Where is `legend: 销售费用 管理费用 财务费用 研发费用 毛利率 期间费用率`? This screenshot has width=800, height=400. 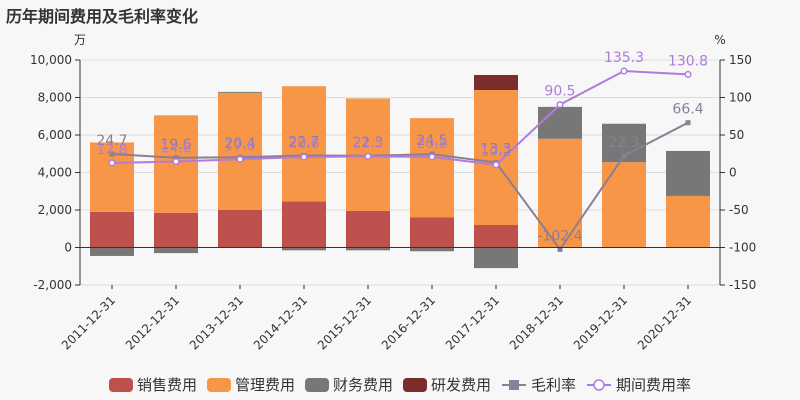
legend: 销售费用 管理费用 财务费用 研发费用 毛利率 期间费用率 is located at coordinates (400, 385).